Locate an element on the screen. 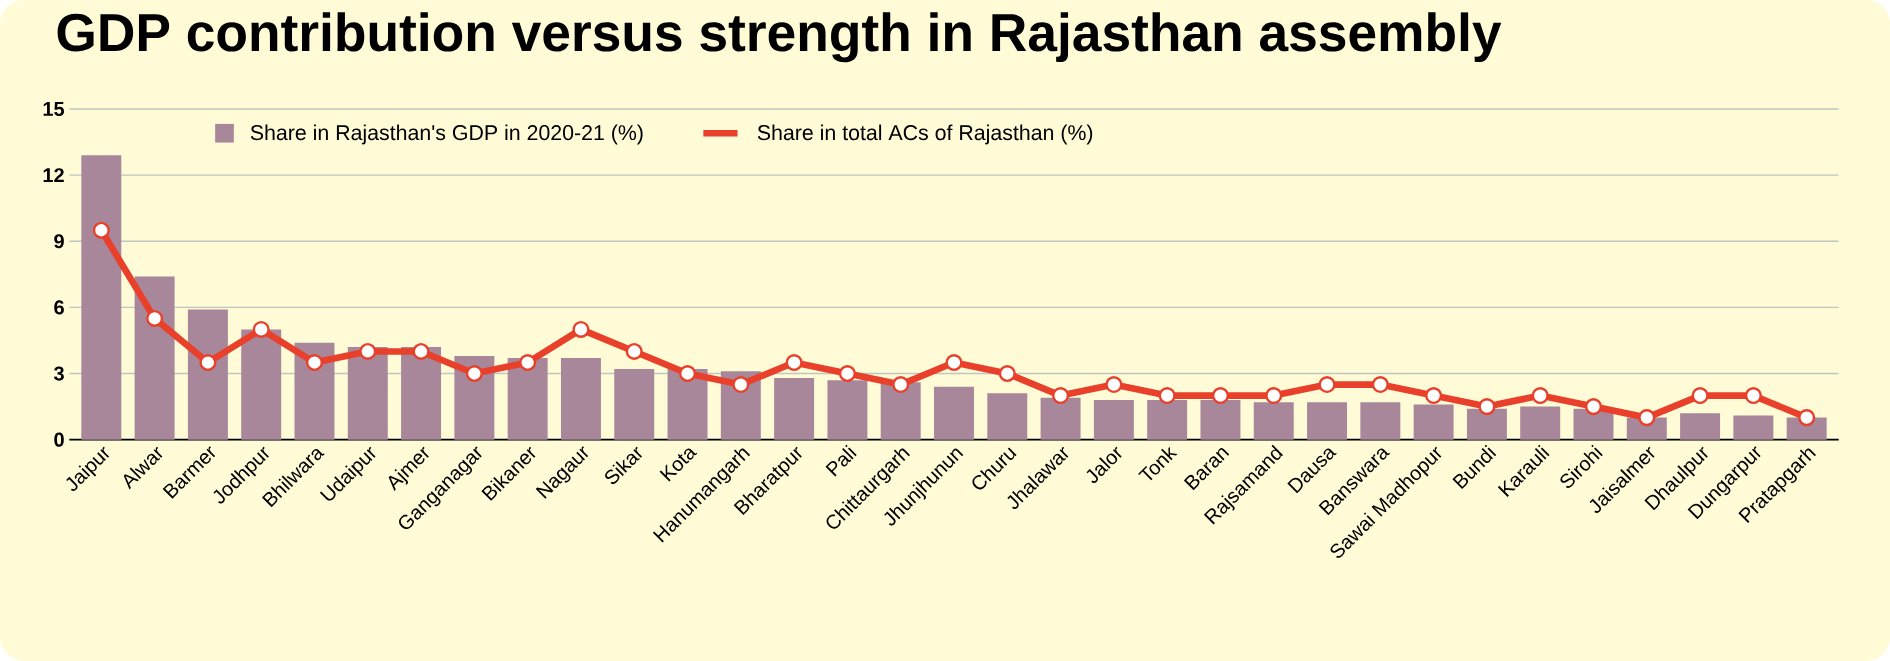 The image size is (1890, 661). y-tick-label: 6 is located at coordinates (59, 307).